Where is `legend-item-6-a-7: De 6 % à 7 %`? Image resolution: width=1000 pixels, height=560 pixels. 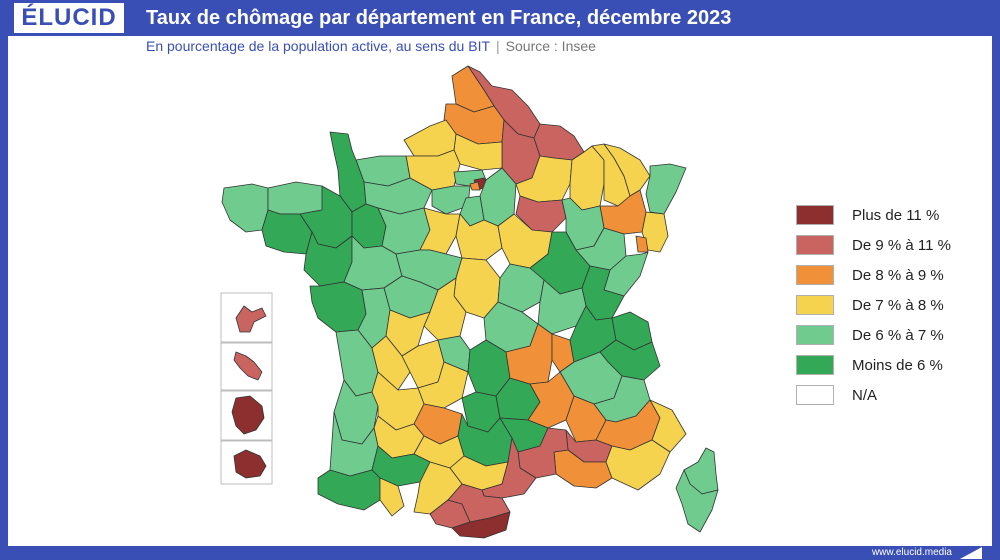 legend-item-6-a-7: De 6 % à 7 % is located at coordinates (873, 335).